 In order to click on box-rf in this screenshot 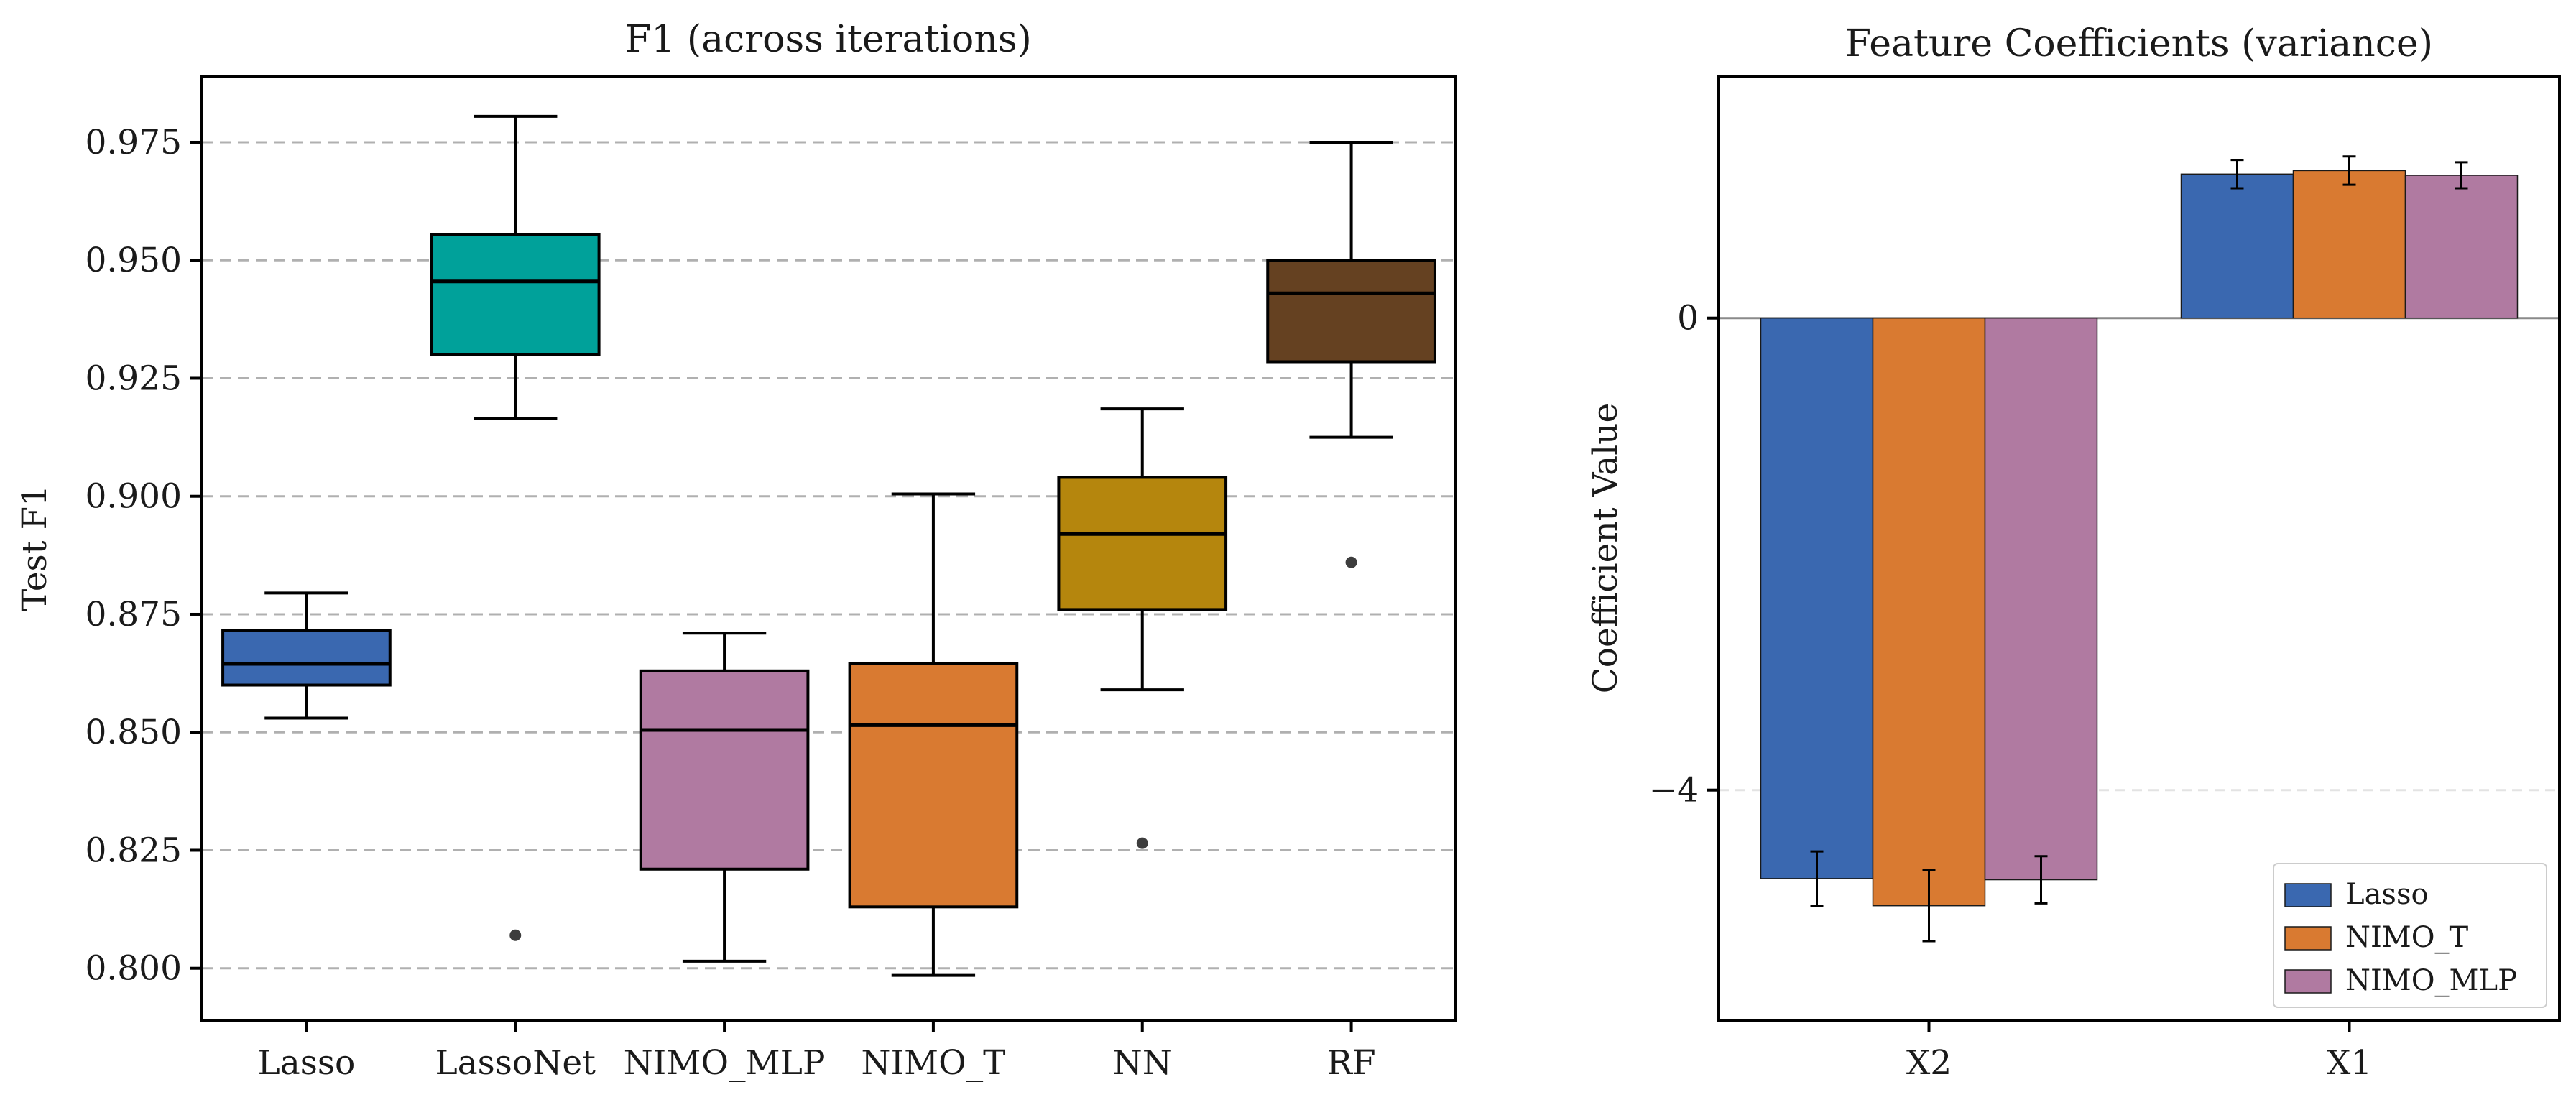, I will do `click(1351, 354)`.